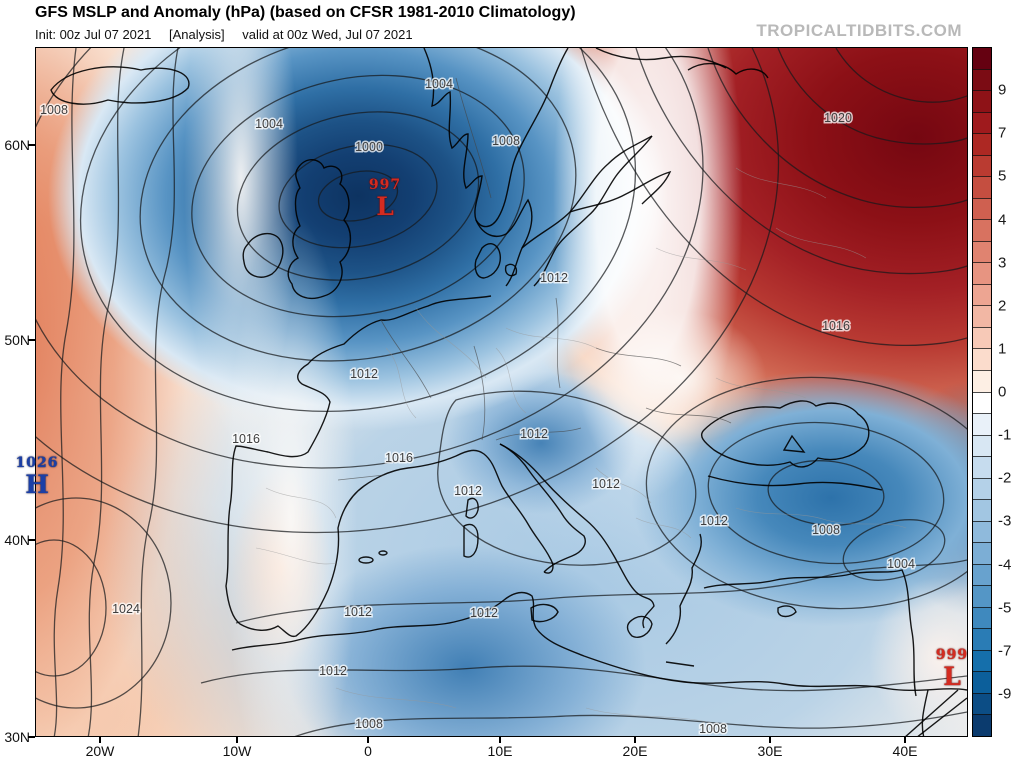 The width and height of the screenshot is (1024, 757). Describe the element at coordinates (952, 655) in the screenshot. I see `pressure-value: 999` at that location.